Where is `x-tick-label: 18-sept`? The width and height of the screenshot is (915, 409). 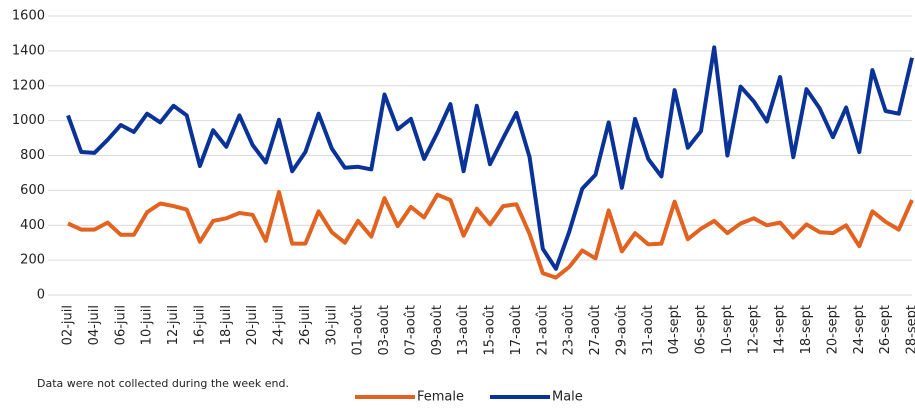
x-tick-label: 18-sept is located at coordinates (806, 329).